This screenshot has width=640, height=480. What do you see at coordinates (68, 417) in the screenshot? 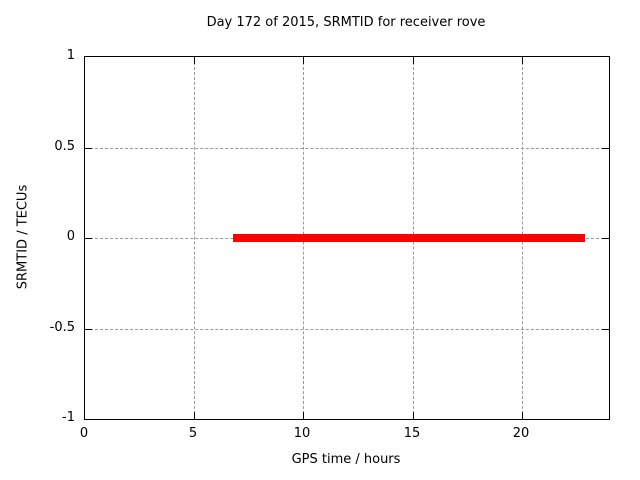
I see `y-tick-label: -1` at bounding box center [68, 417].